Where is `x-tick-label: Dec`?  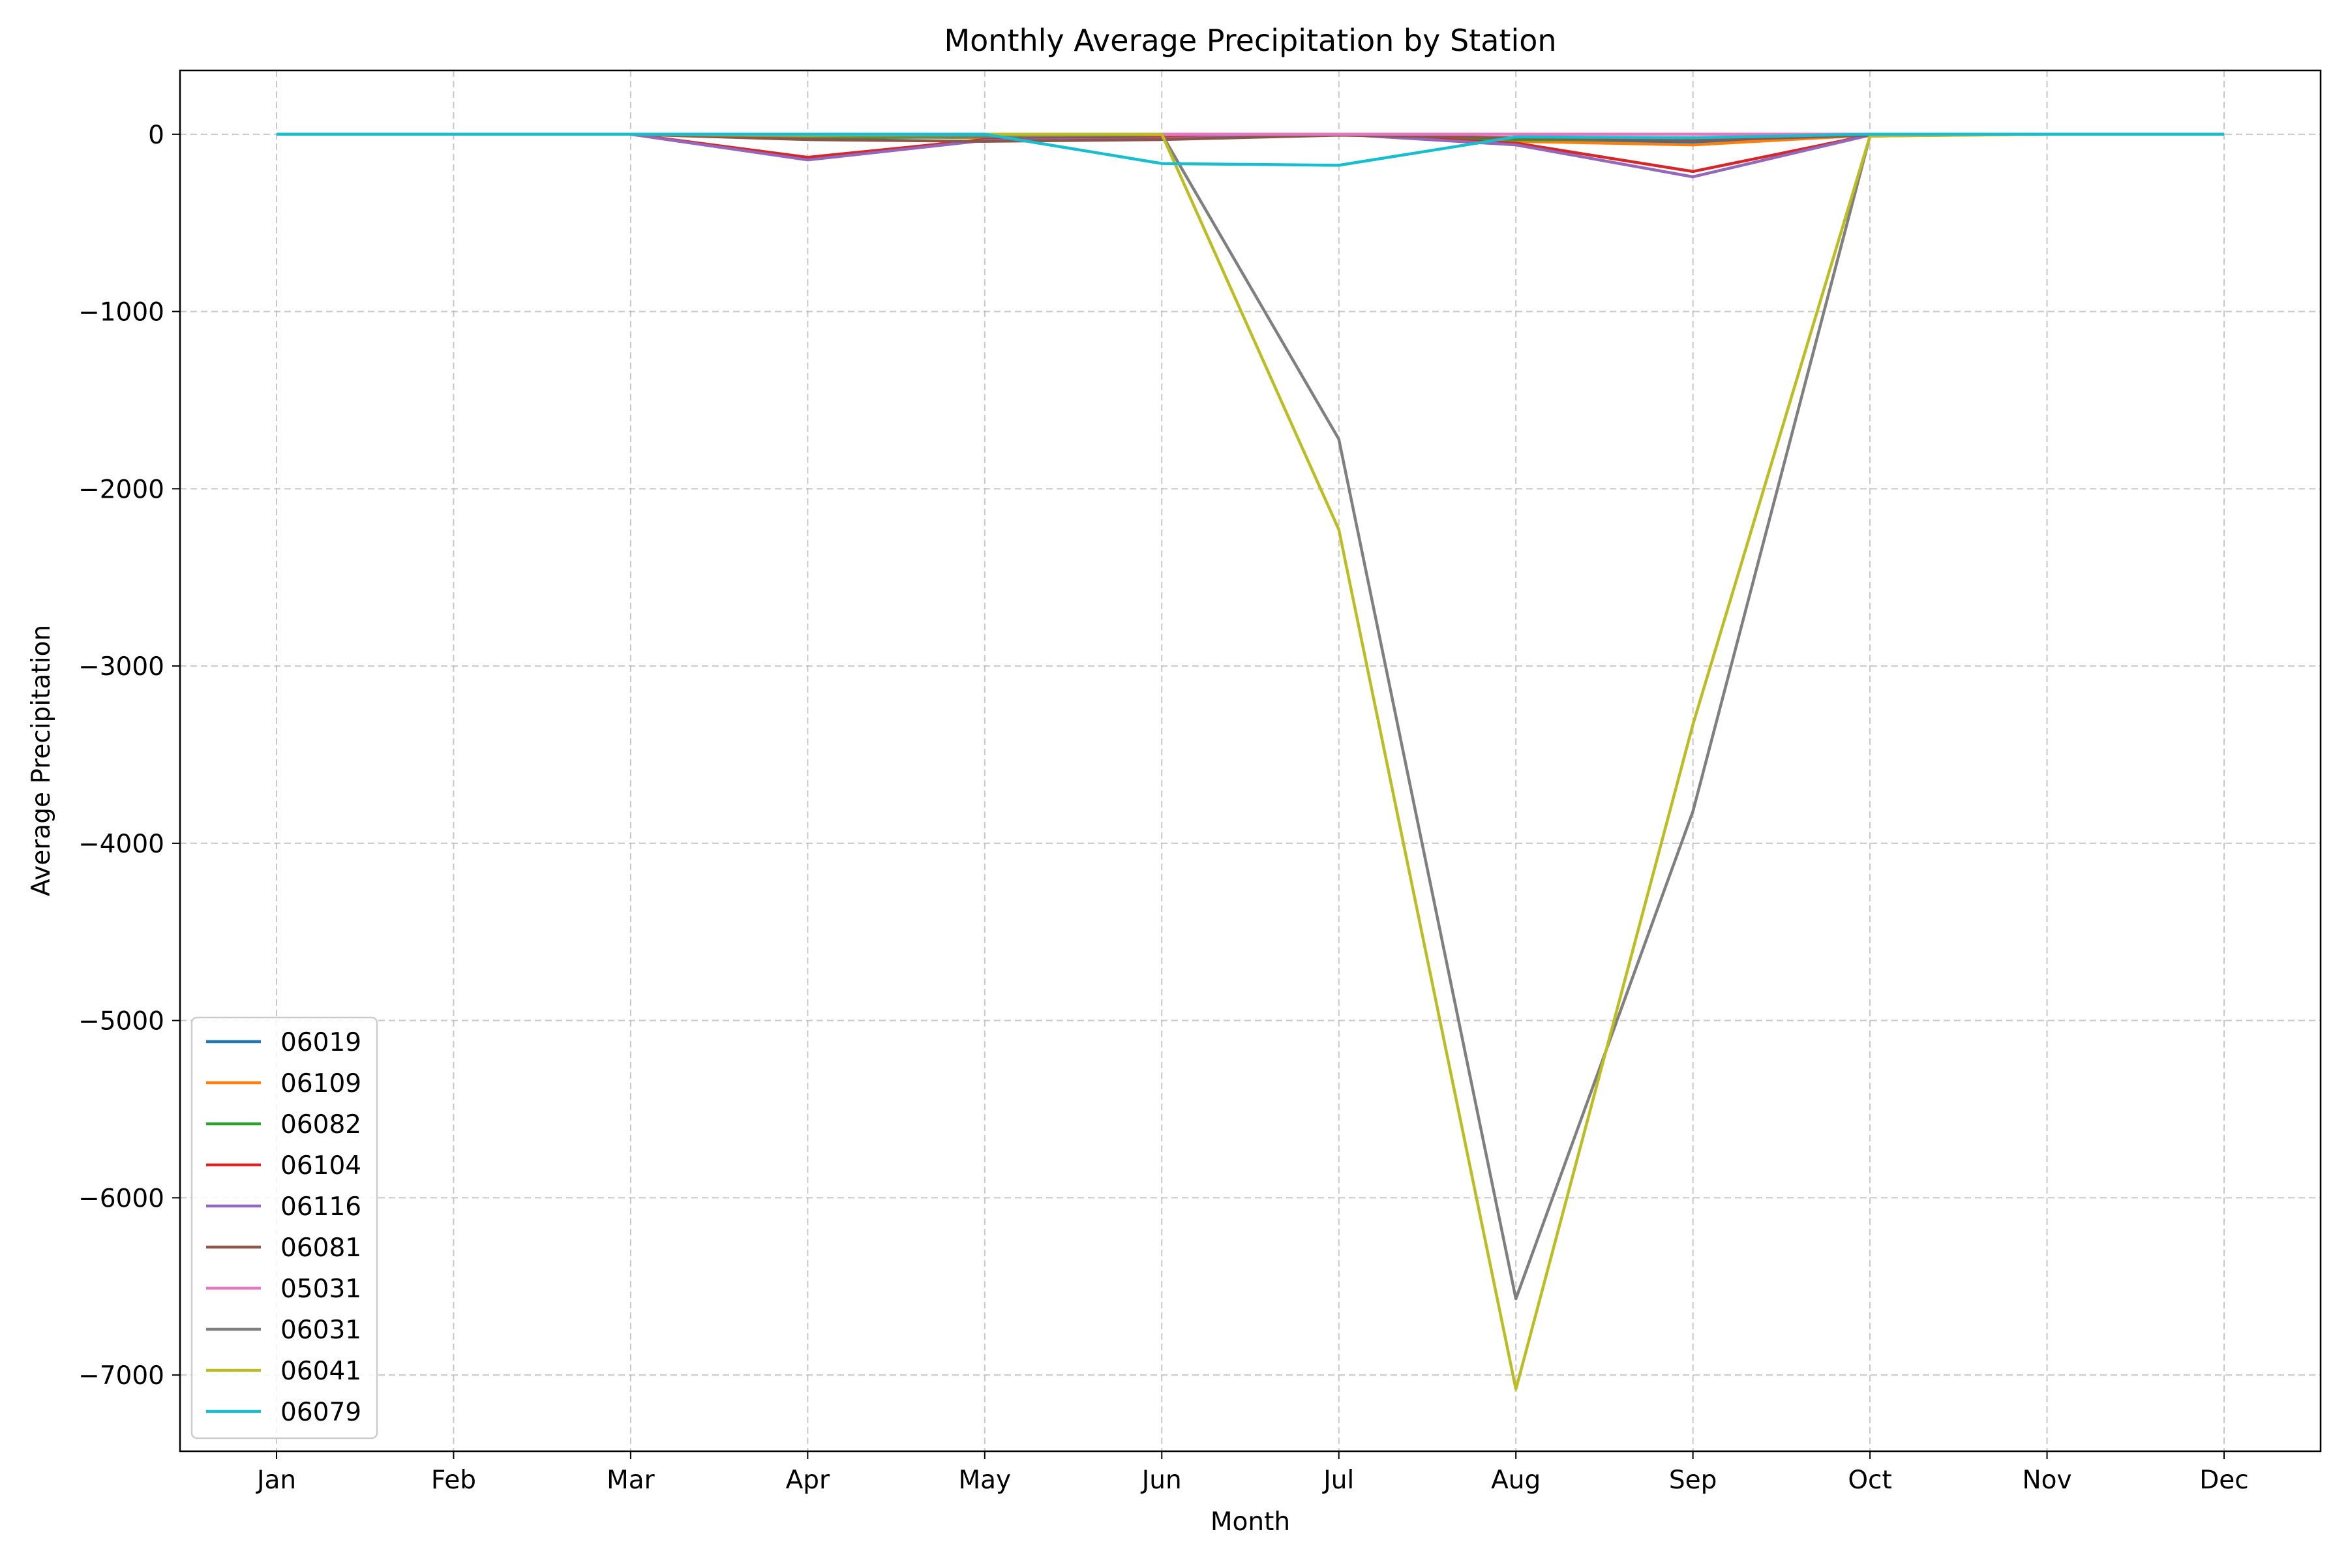 x-tick-label: Dec is located at coordinates (2224, 1480).